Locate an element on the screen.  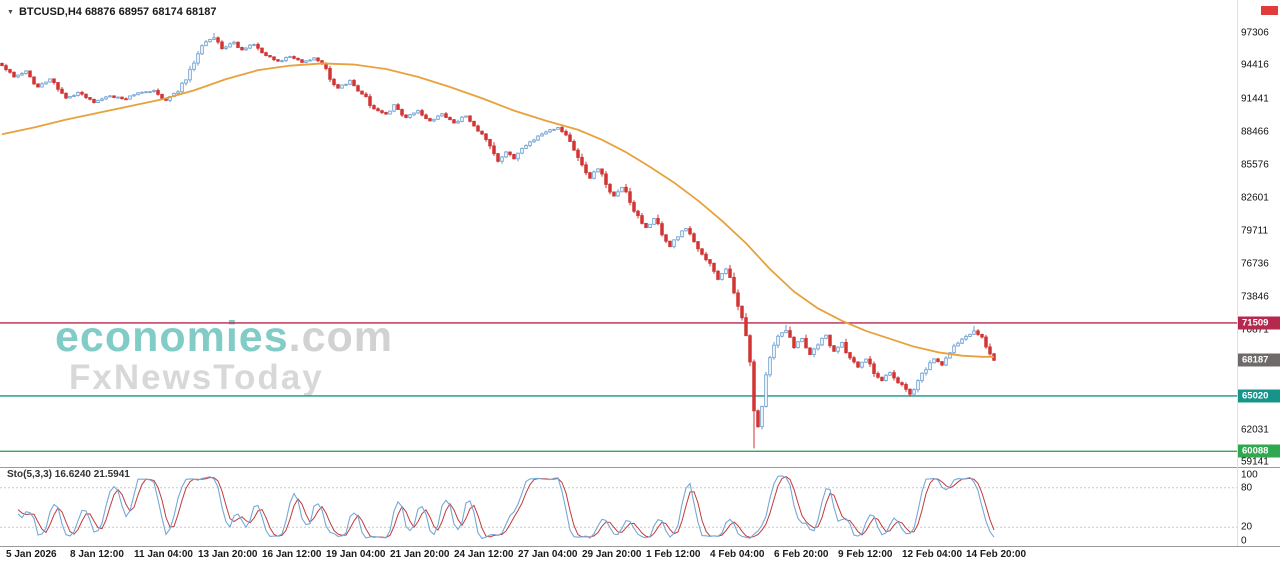
top-right-marker is located at coordinates (1269, 10).